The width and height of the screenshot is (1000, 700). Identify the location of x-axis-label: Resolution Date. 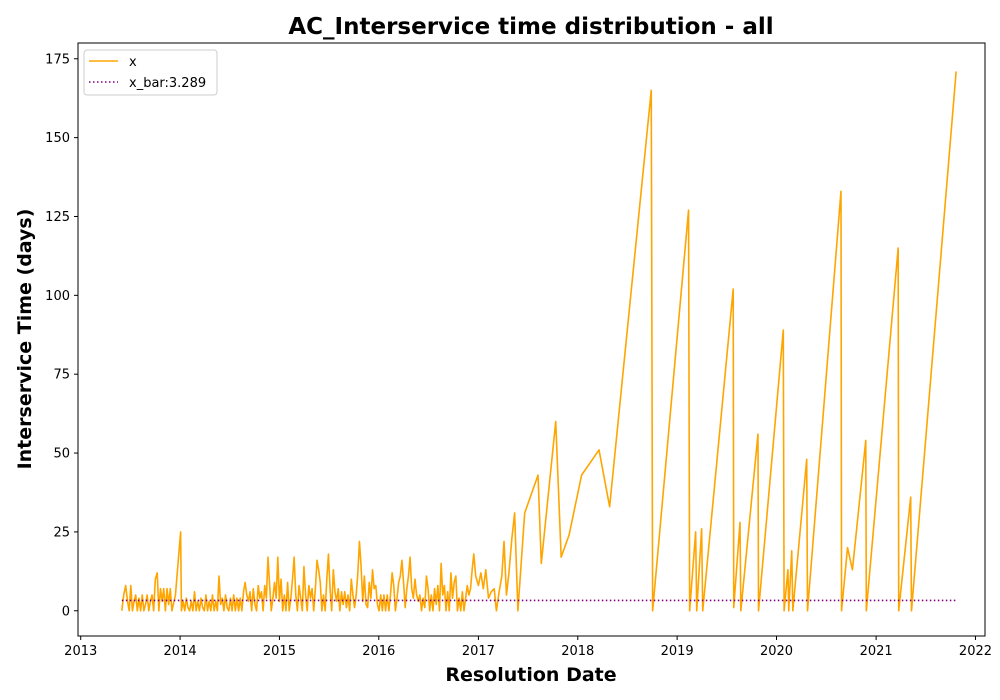
(530, 675).